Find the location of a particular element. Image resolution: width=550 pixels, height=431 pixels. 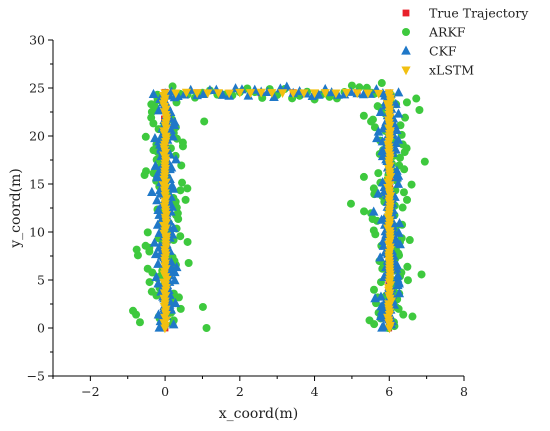

y-tick-label: 20 is located at coordinates (37, 136).